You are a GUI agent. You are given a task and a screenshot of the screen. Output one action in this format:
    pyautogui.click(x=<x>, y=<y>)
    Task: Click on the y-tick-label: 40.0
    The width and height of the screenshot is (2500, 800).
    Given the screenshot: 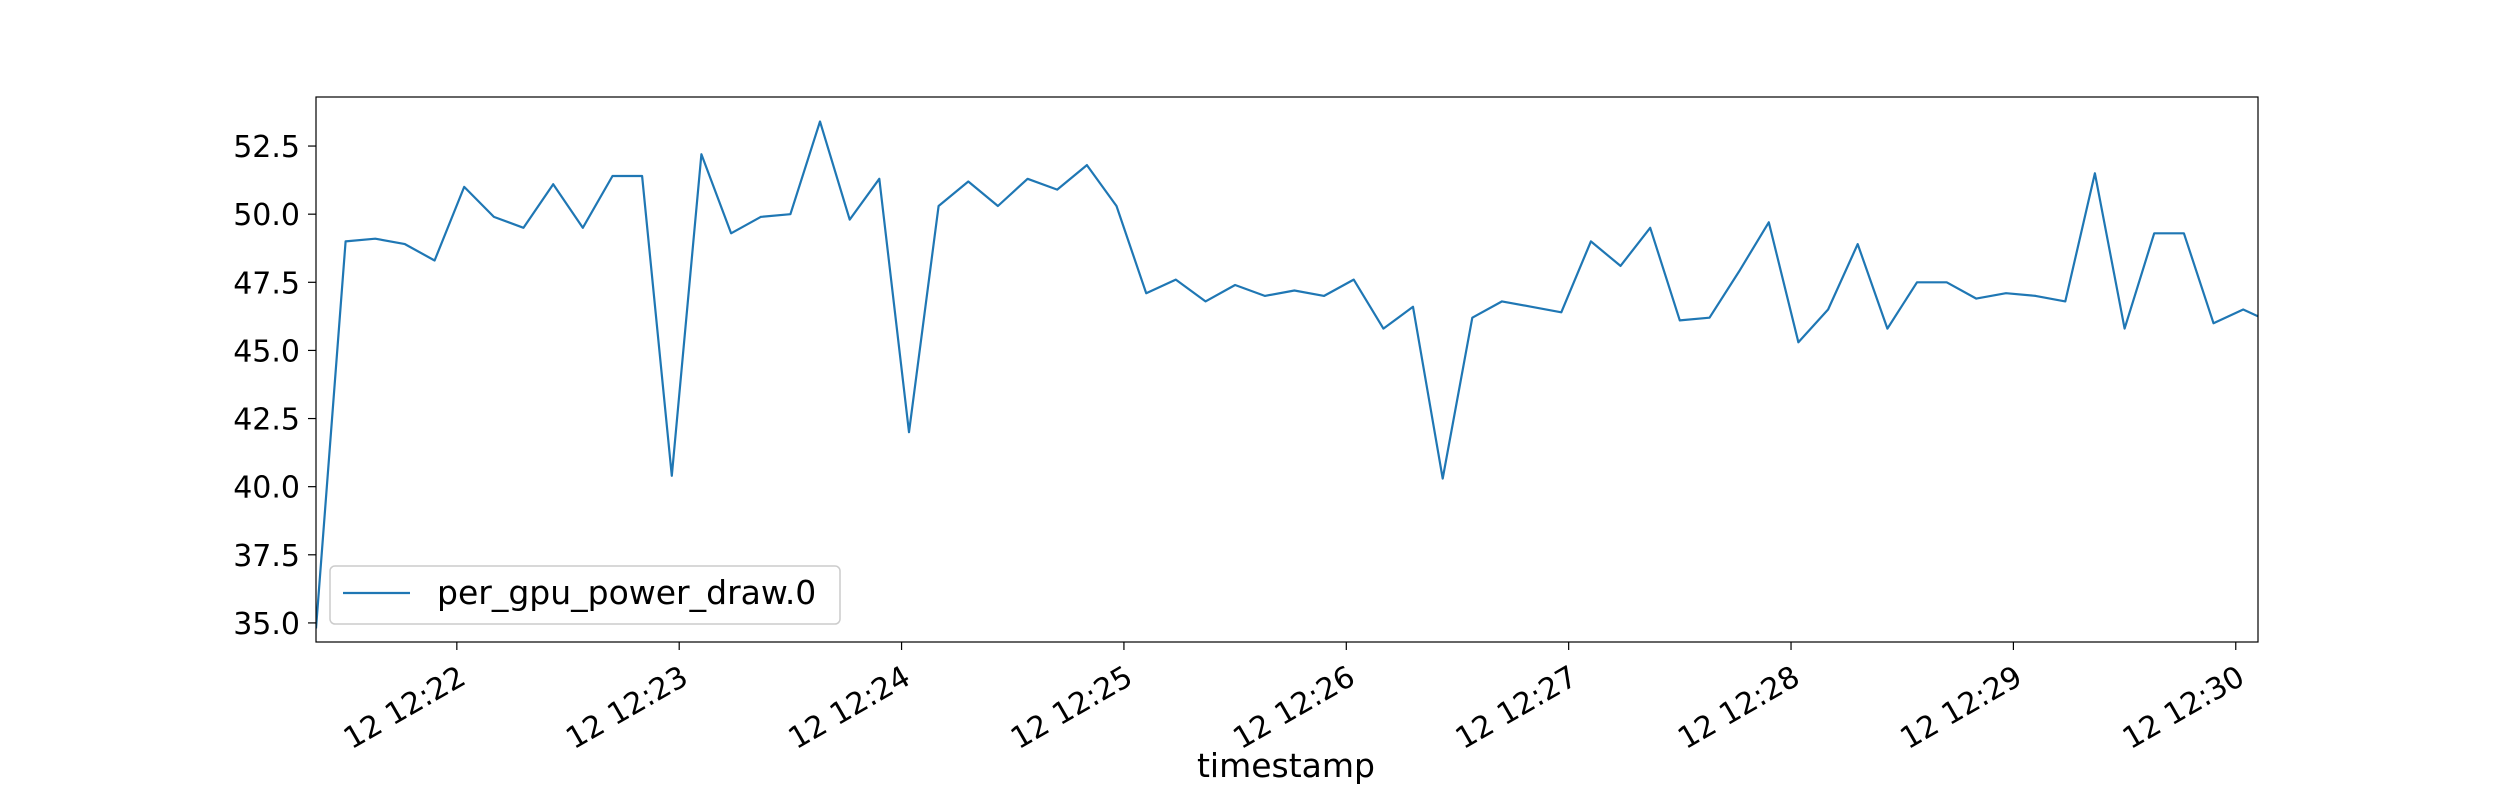 What is the action you would take?
    pyautogui.click(x=266, y=488)
    